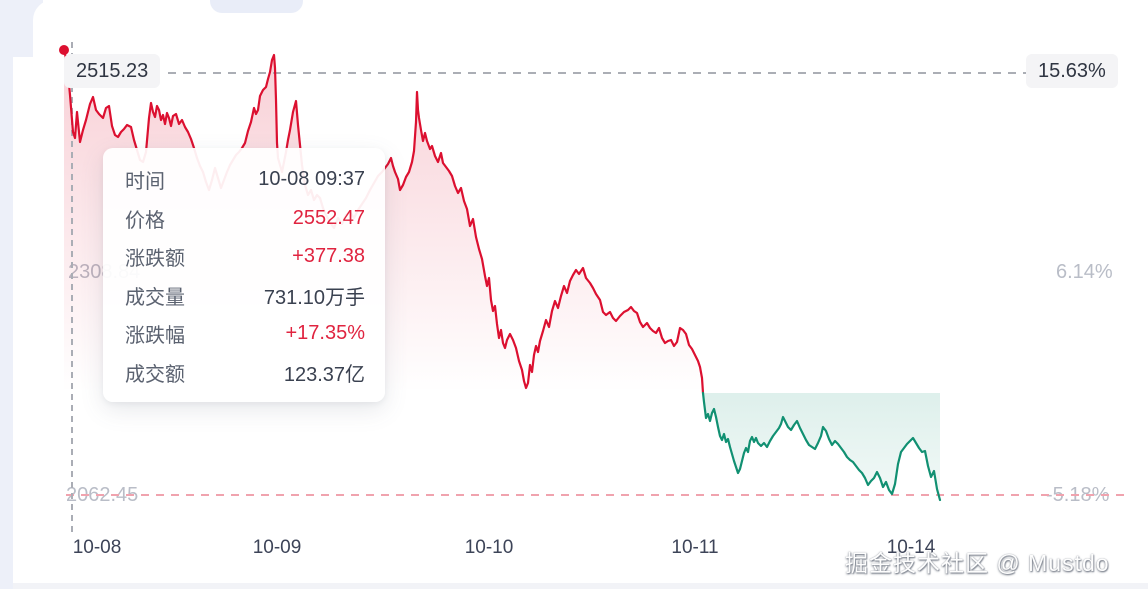 The image size is (1148, 589). Describe the element at coordinates (145, 182) in the screenshot. I see `tooltip-label-time: 时间` at that location.